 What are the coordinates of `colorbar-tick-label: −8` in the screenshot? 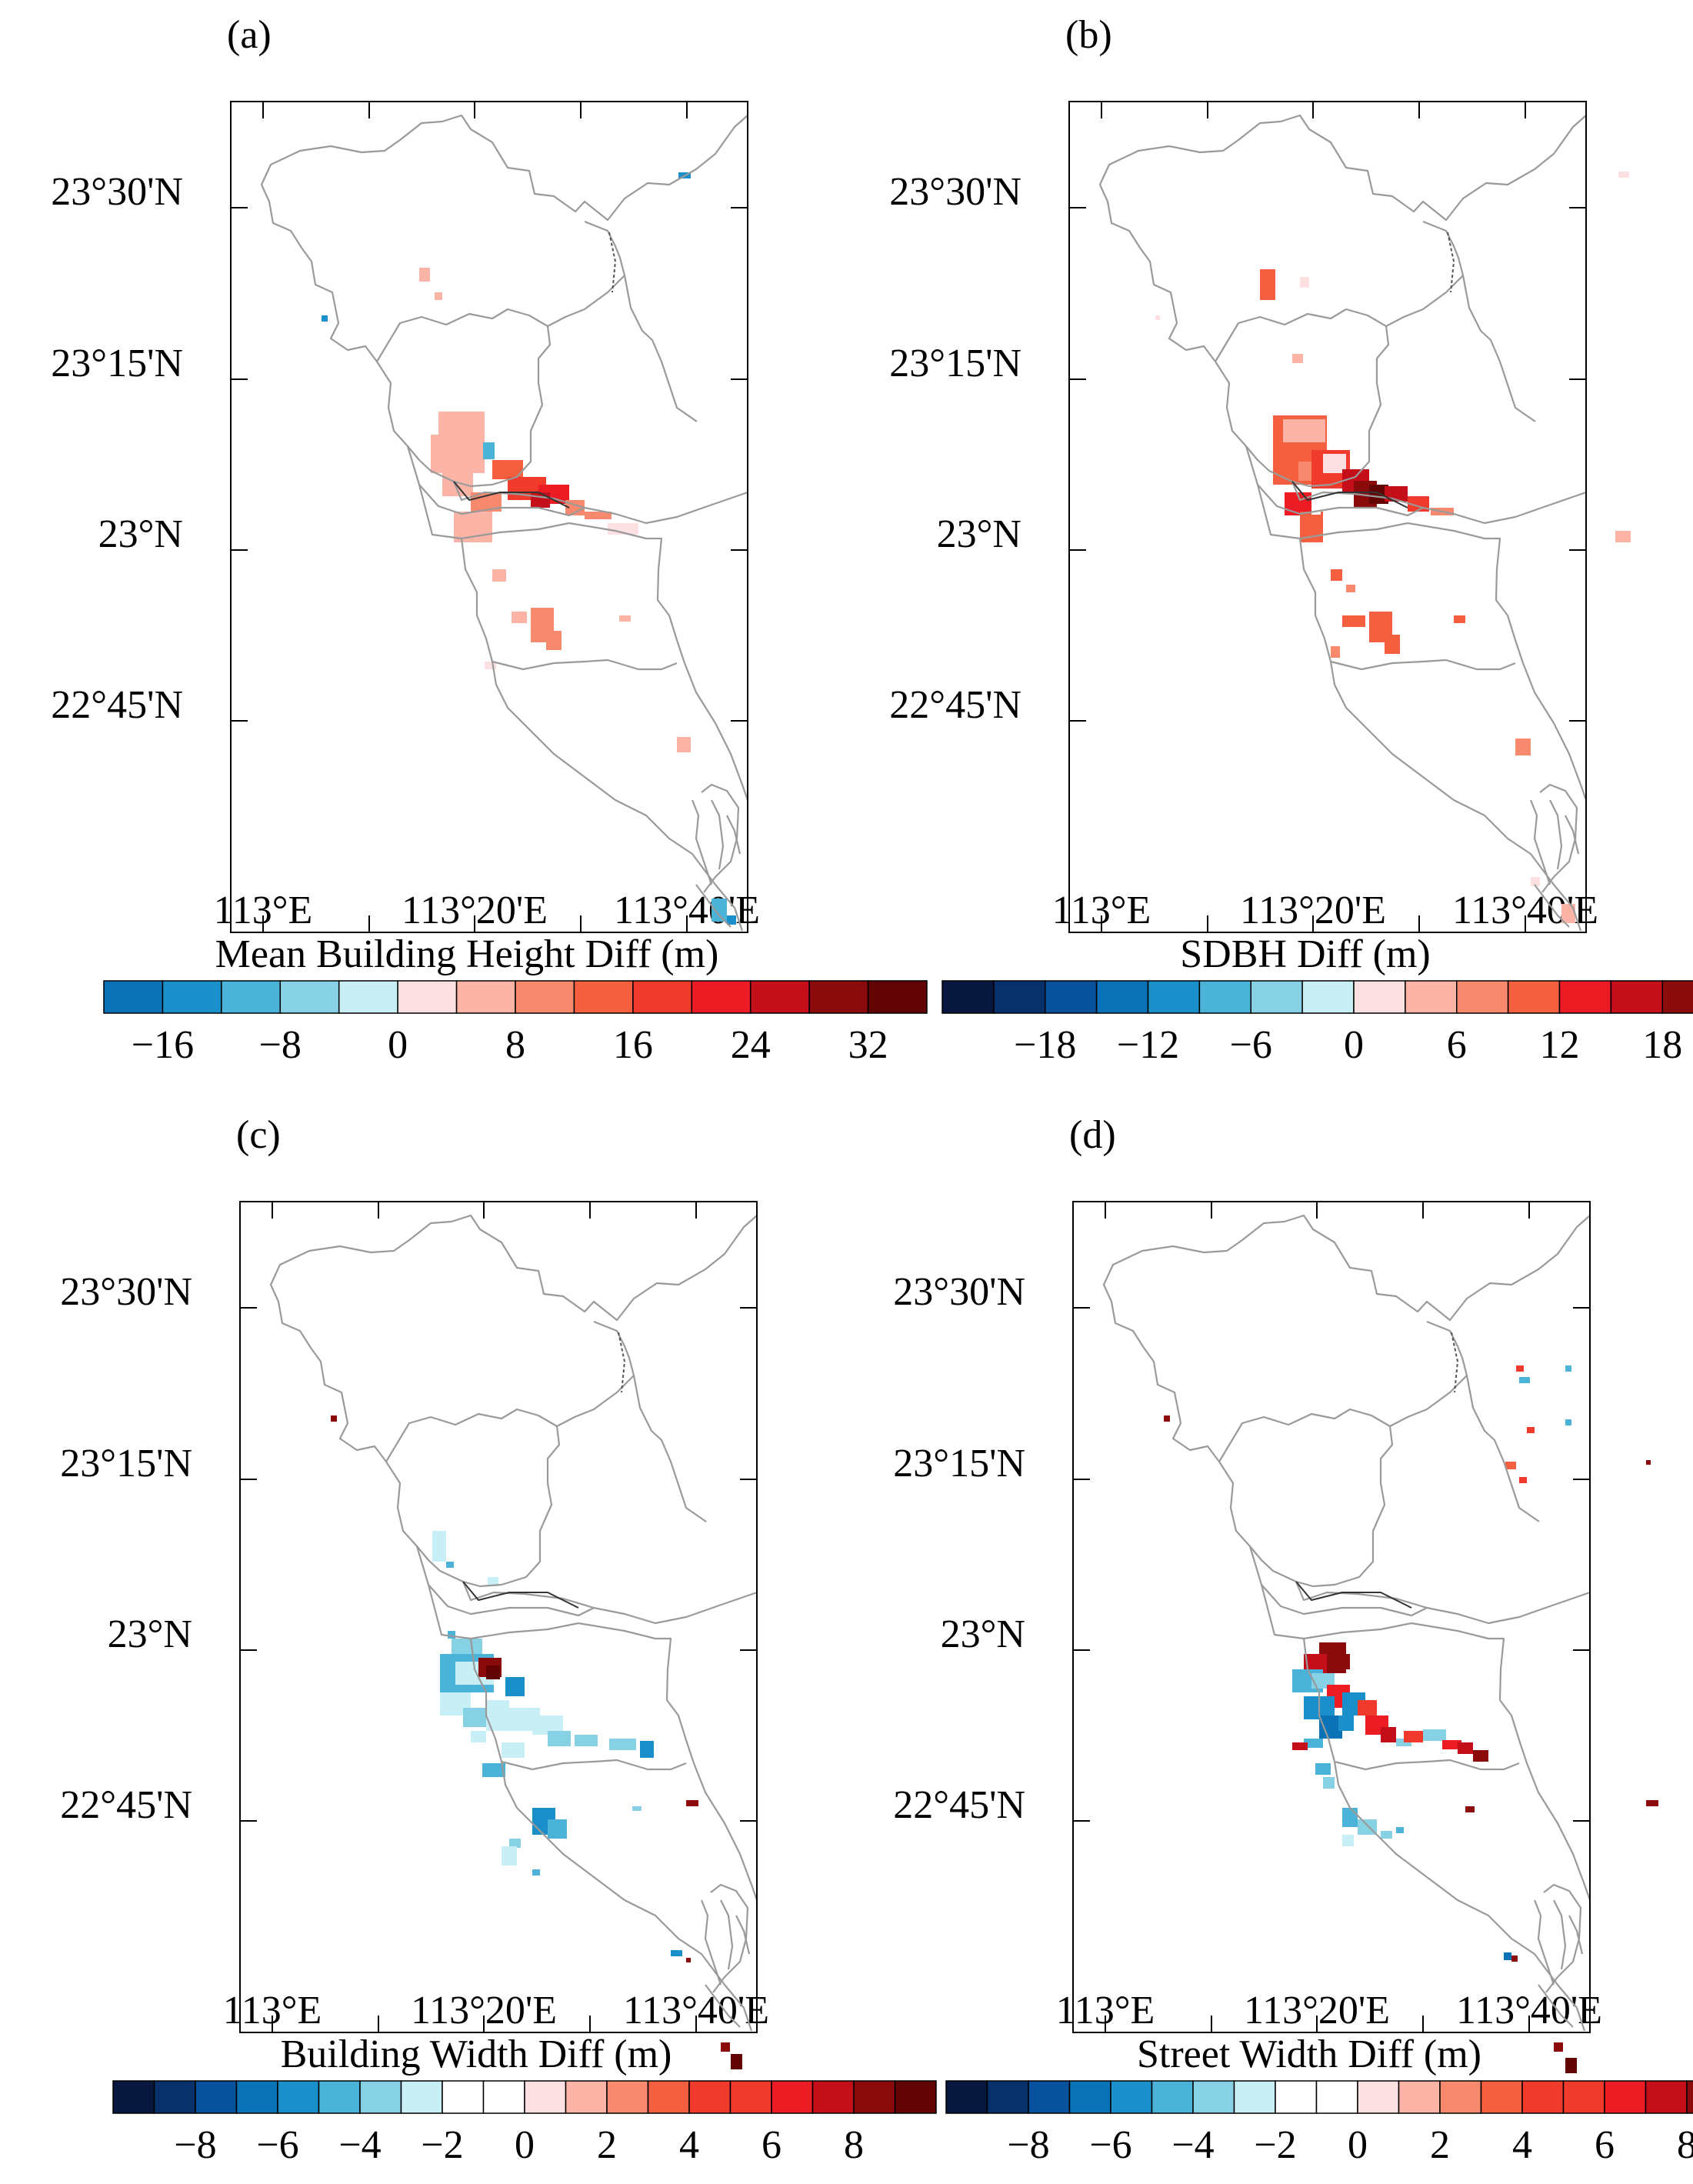 It's located at (195, 2145).